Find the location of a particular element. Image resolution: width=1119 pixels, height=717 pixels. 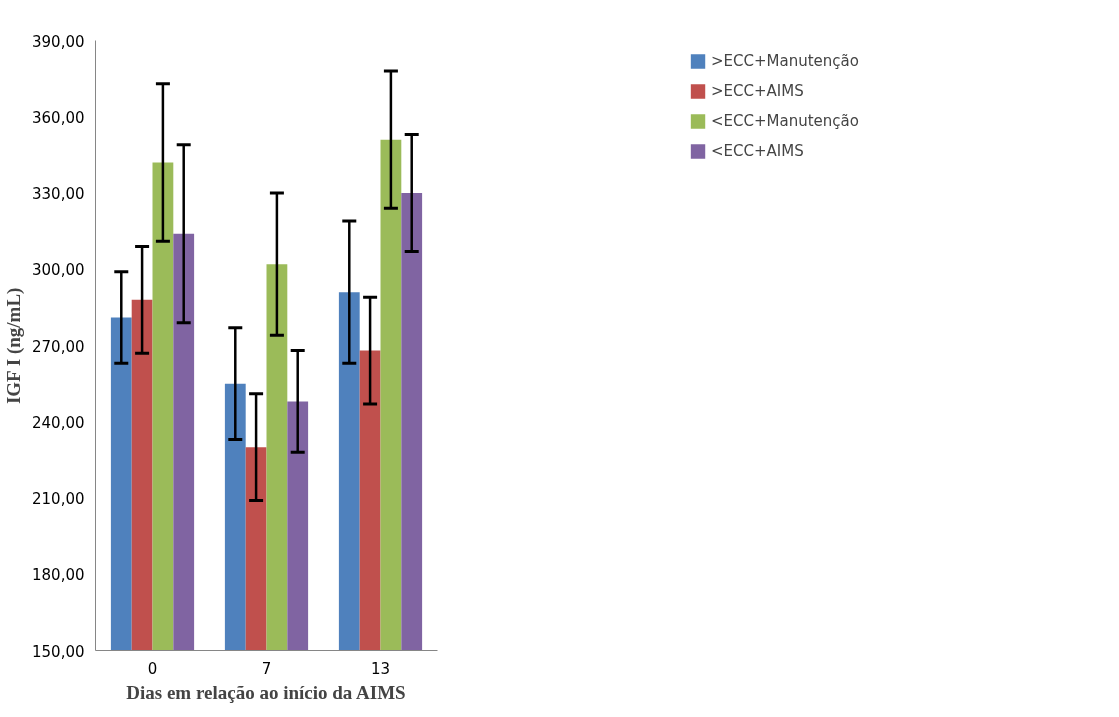

y-tick-label: 240,00 is located at coordinates (58, 422).